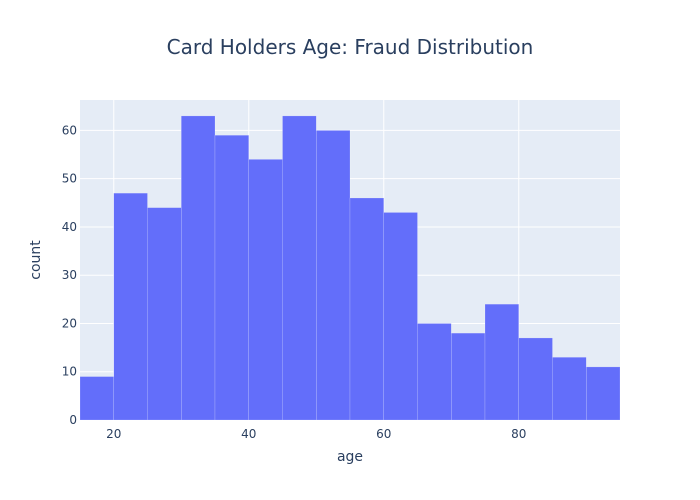 The image size is (700, 500). Describe the element at coordinates (69, 372) in the screenshot. I see `y-tick-label: 10` at that location.